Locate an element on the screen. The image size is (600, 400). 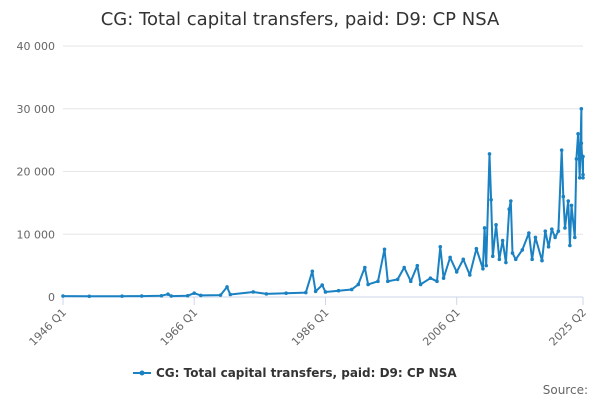
x-tick-label: 2025 Q2 is located at coordinates (568, 327).